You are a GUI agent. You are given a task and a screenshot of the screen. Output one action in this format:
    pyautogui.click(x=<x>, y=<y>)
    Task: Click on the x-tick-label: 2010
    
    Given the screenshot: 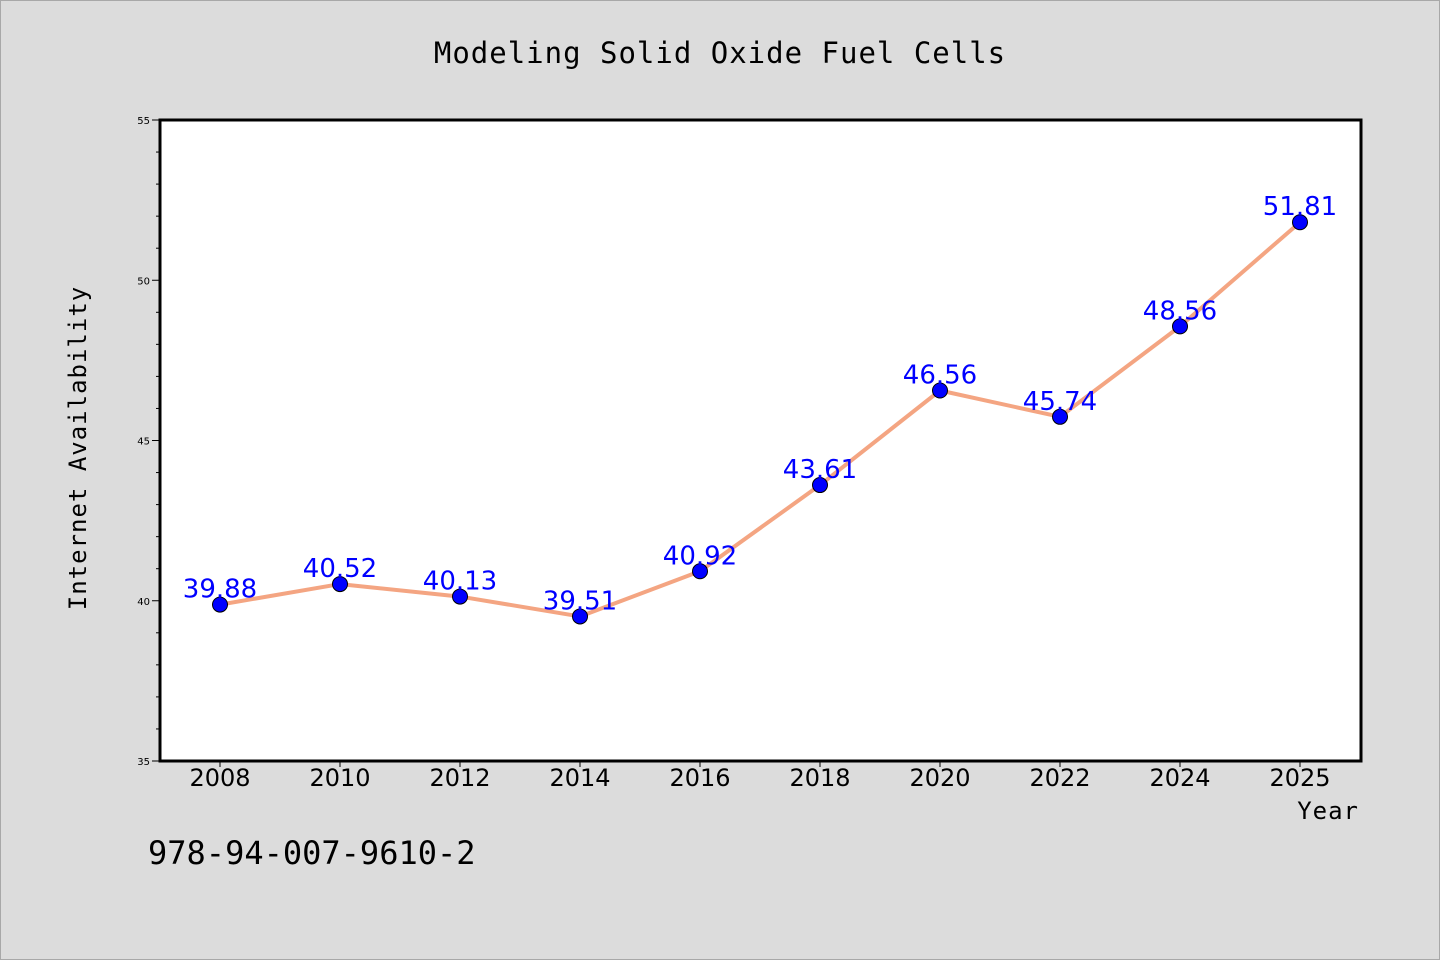 What is the action you would take?
    pyautogui.click(x=339, y=778)
    